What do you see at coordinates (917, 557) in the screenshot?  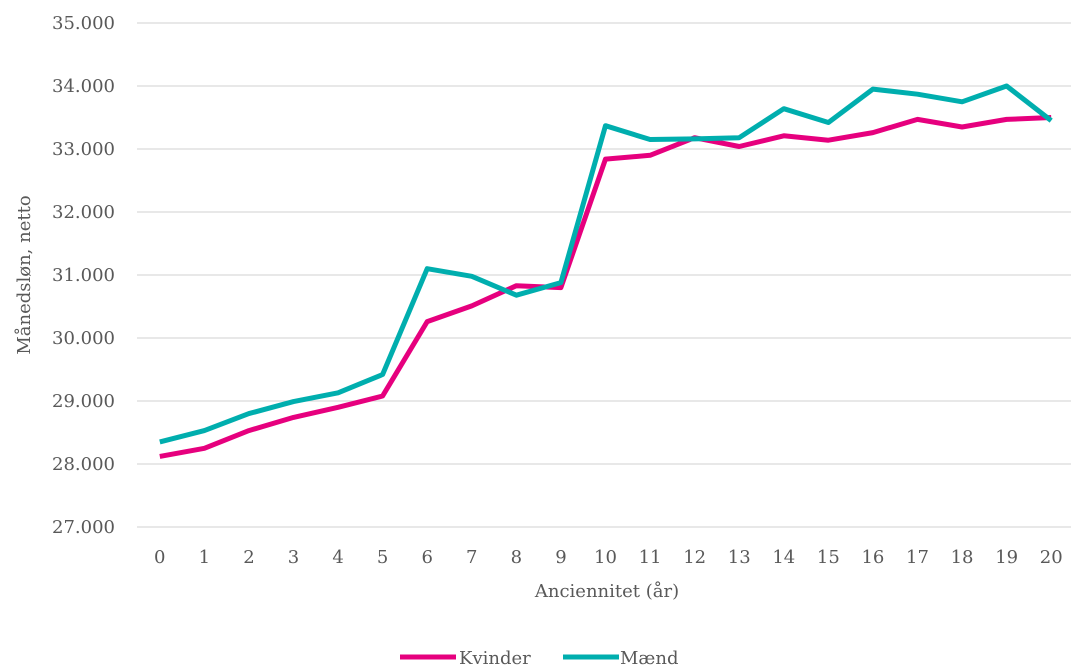 I see `x-tick-label: 17` at bounding box center [917, 557].